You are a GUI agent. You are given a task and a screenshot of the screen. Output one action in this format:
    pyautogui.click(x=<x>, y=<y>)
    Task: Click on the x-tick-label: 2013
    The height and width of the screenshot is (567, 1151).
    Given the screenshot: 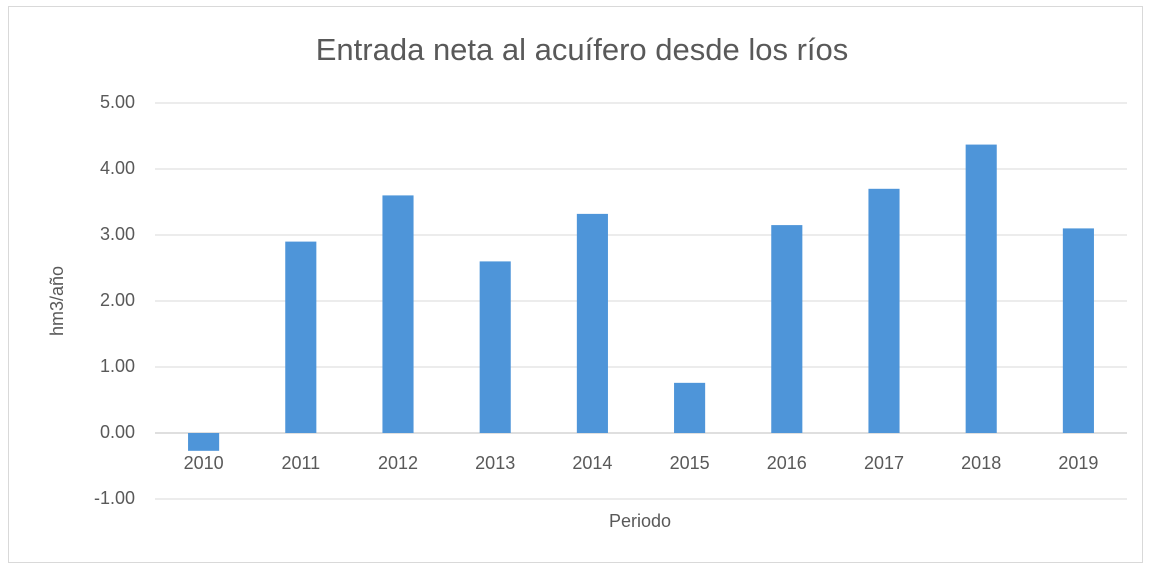 What is the action you would take?
    pyautogui.click(x=495, y=463)
    